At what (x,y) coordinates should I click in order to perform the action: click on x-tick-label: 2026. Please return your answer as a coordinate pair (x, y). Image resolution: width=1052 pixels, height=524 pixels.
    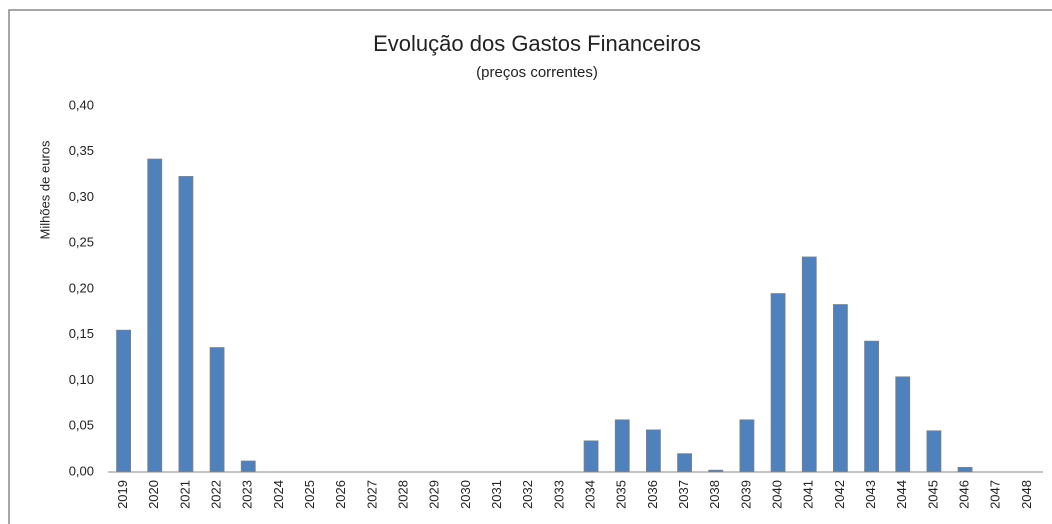
    Looking at the image, I should click on (340, 494).